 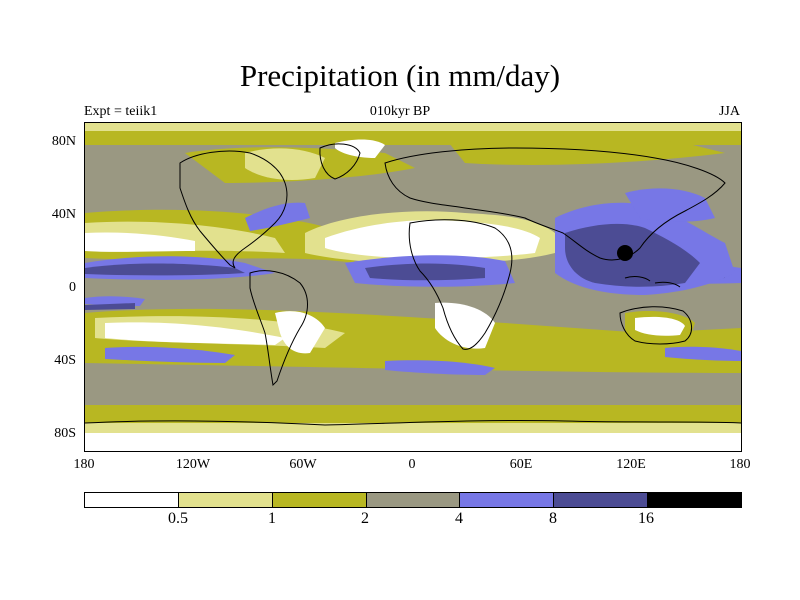 I want to click on season-label: JJA, so click(x=729, y=111).